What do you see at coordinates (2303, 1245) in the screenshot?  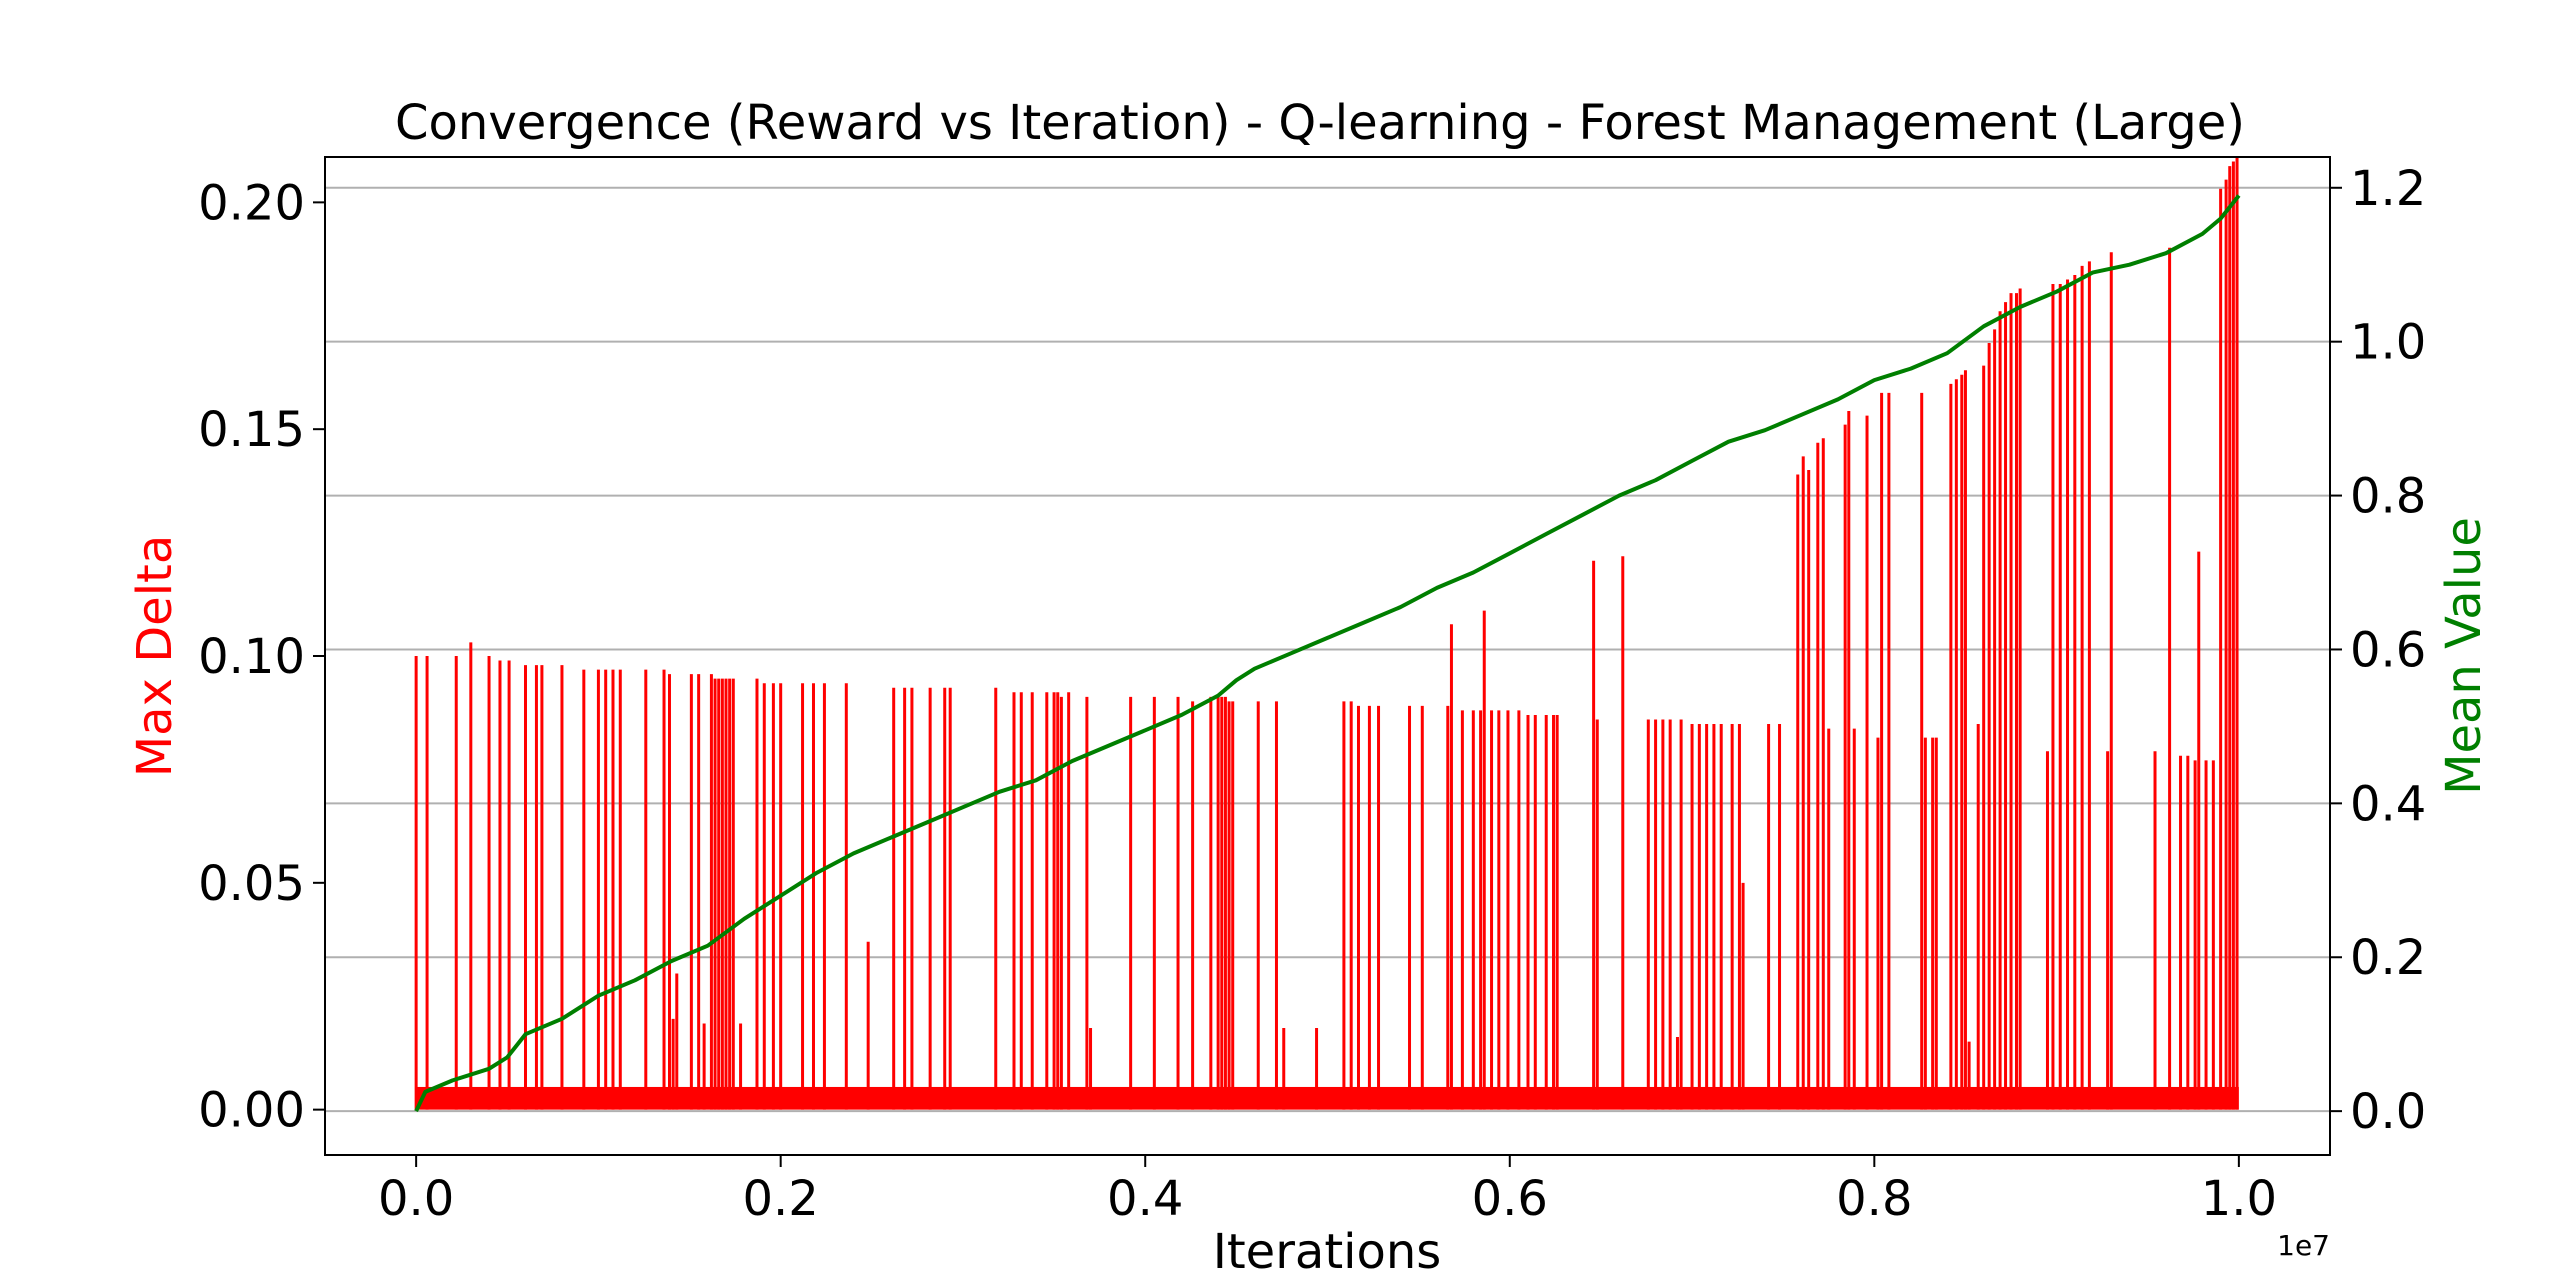 I see `x-axis-offset-label: 1e7` at bounding box center [2303, 1245].